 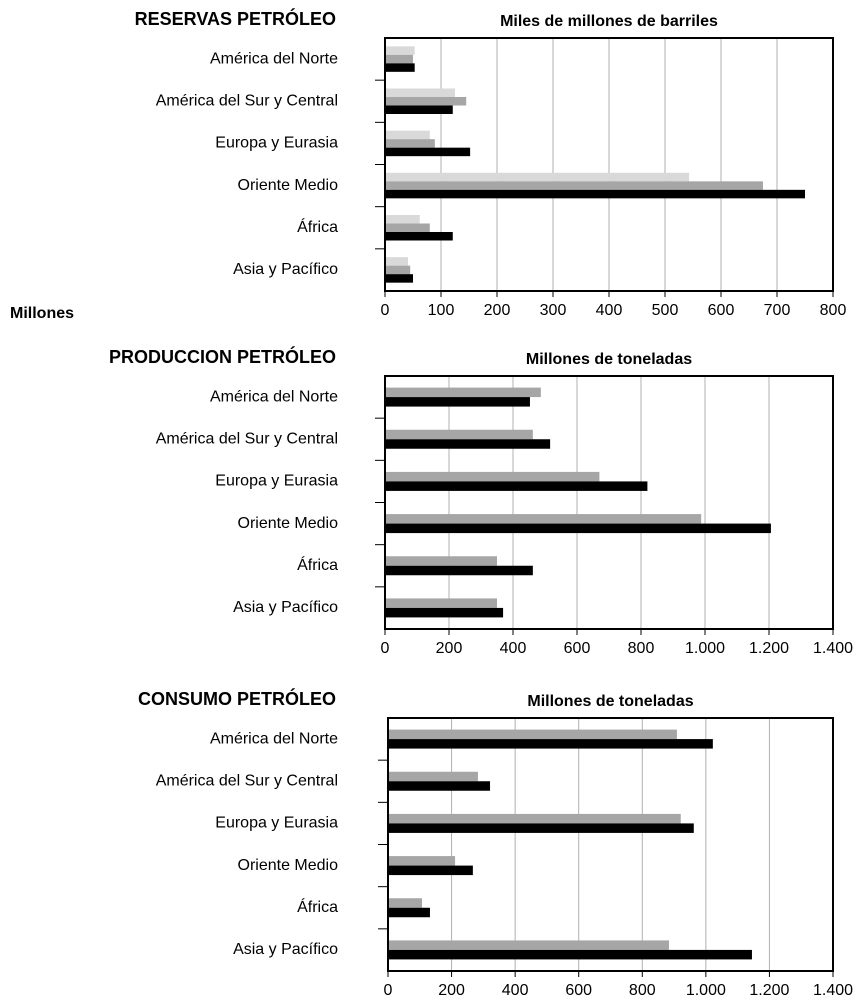 I want to click on section-title: PRODUCCION PETRÓLEO, so click(x=222, y=356).